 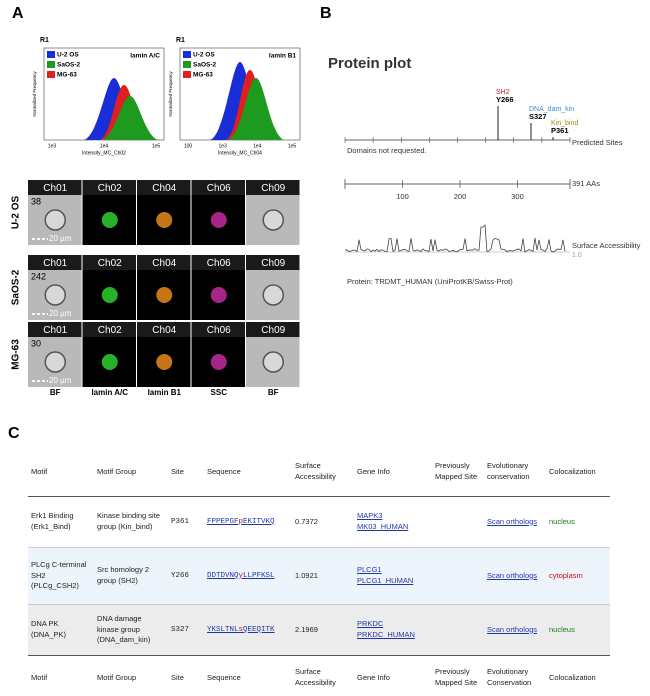 I want to click on header-cell: Sequence, so click(x=248, y=472).